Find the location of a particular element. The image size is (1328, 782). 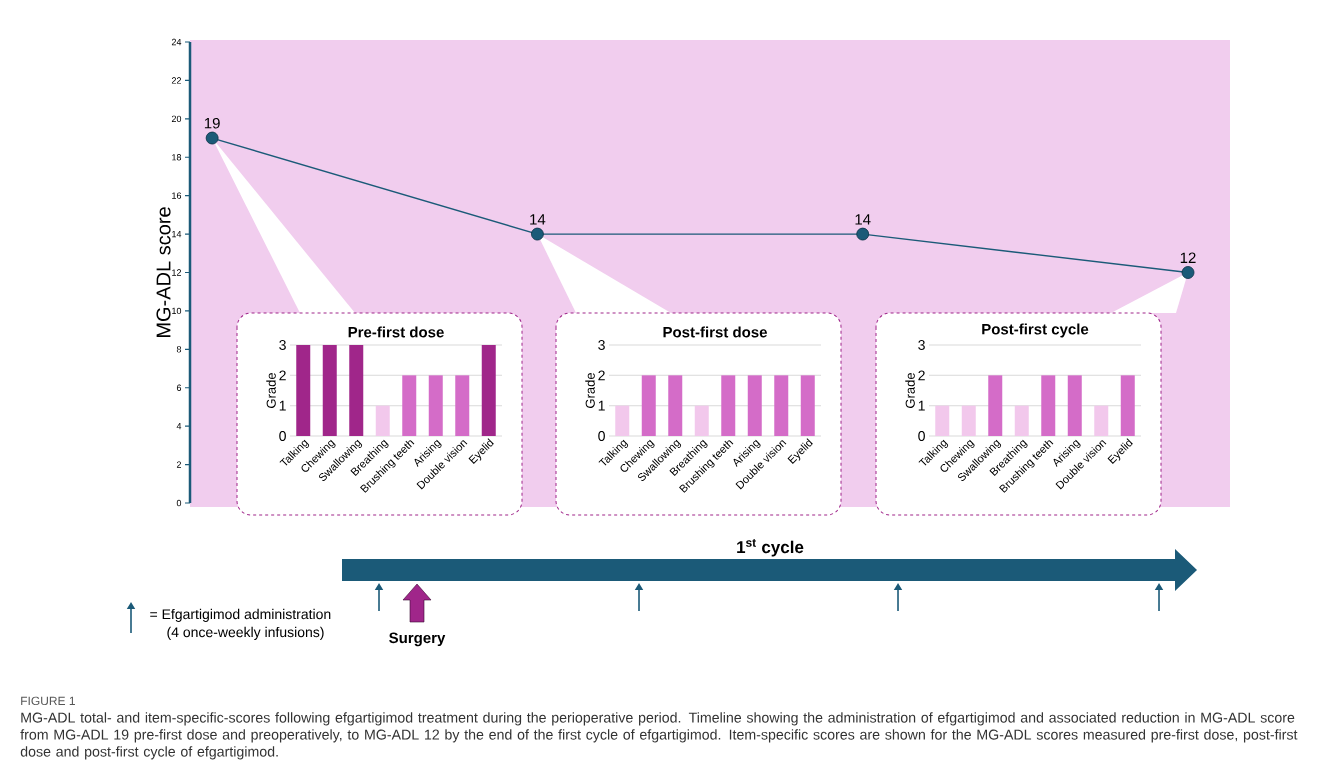

text: MG-ADL total- and item-specific-scores following efgartigimod treatment during the perioperative period. Timeline showing the administration of efgartigimod and associated reduction in MG-ADL score from MG-ADL 19 pre-first dose and preoperatively, to MG-ADL 12 by the end of the first cycle of efgartigimod. Item-specific scores are shown for the MG-ADL scores measured pre-first dose, post-first dose and post-first cycle of efgartigimod. is located at coordinates (659, 736).